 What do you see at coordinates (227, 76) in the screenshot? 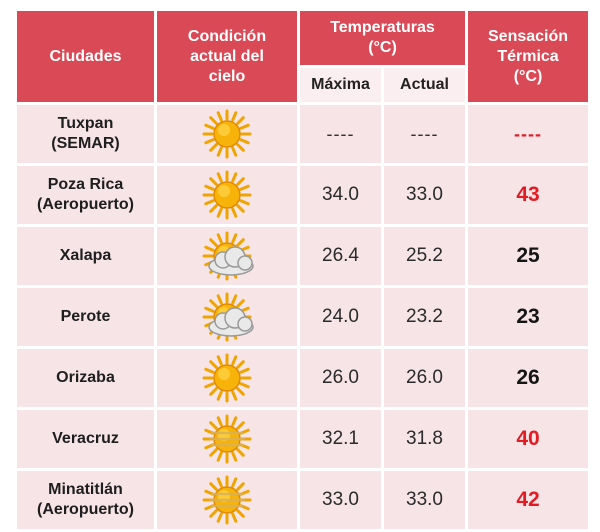
I see `header-condicion-line3: cielo` at bounding box center [227, 76].